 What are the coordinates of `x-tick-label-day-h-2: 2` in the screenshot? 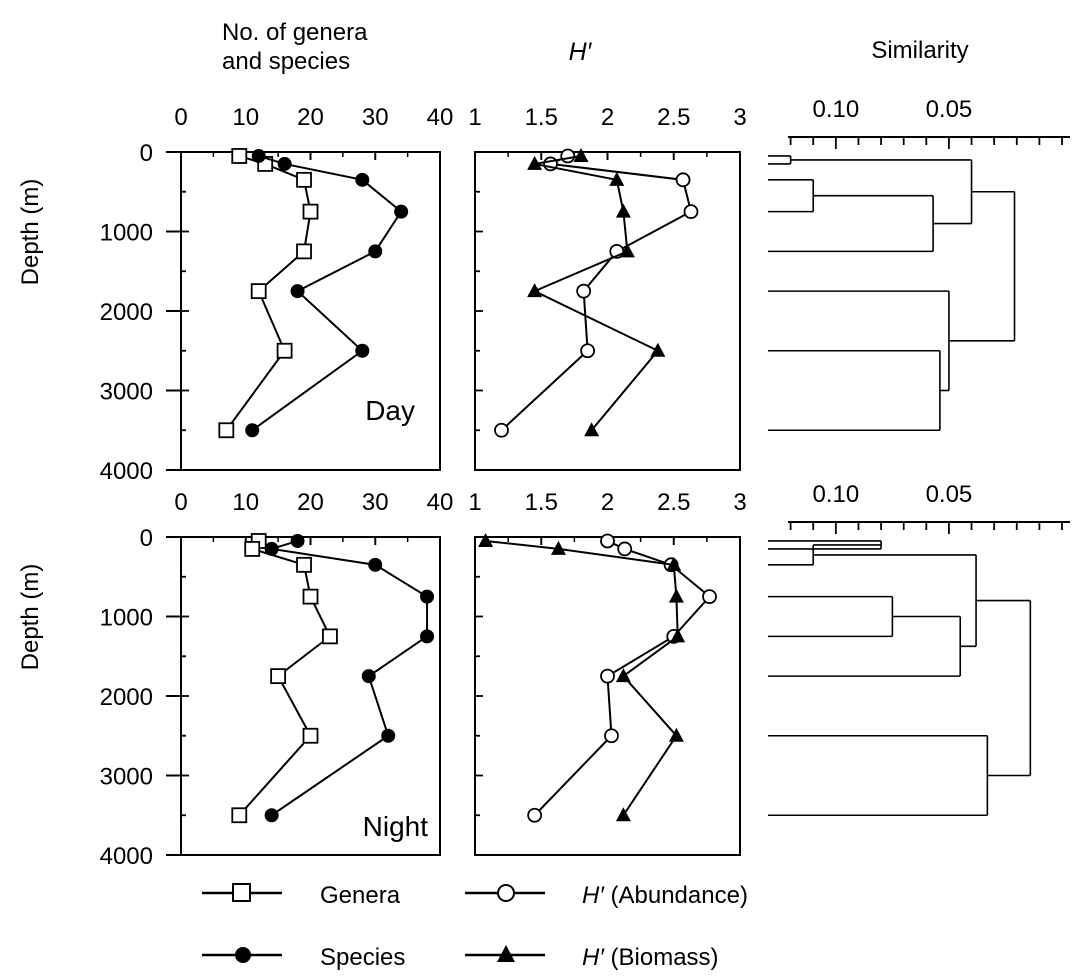 It's located at (607, 117).